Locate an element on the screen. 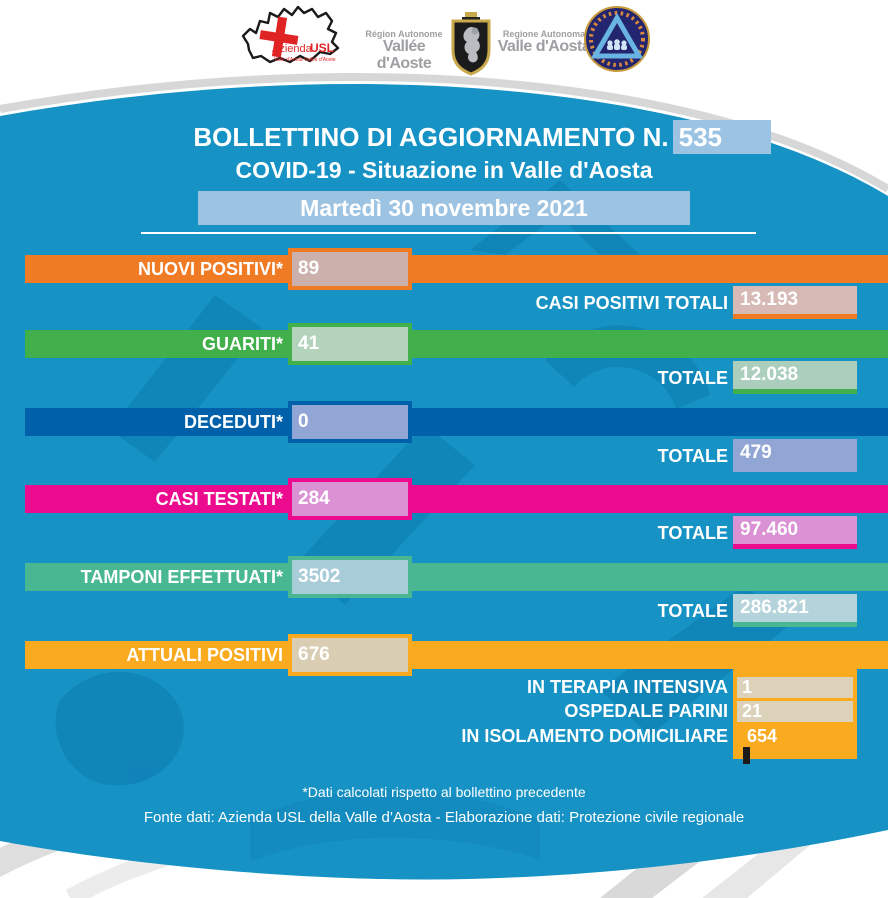  casi-positivi-totali-box: 13.193 is located at coordinates (795, 302).